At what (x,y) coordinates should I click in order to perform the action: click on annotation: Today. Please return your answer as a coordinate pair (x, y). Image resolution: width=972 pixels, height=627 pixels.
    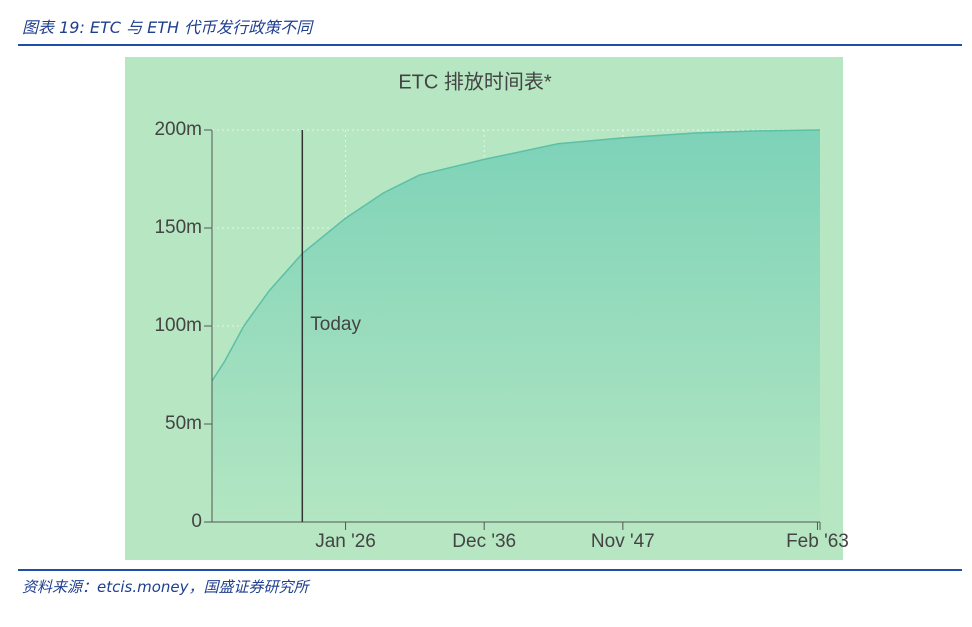
    Looking at the image, I should click on (335, 324).